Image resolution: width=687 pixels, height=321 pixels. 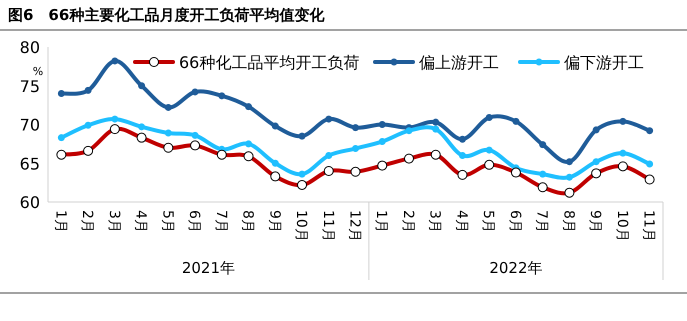 I want to click on legend-label: 偏下游开工, so click(x=604, y=62).